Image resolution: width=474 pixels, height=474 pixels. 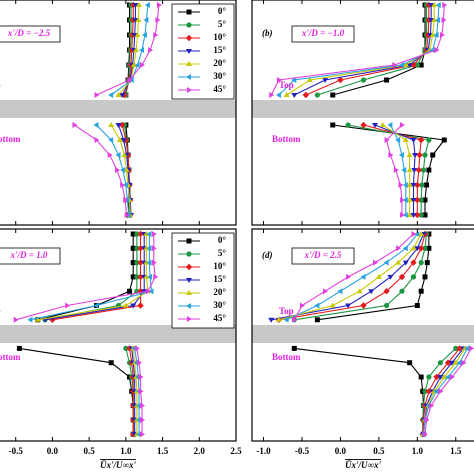 I want to click on panel-title: x'/D = 2.5, so click(x=323, y=255).